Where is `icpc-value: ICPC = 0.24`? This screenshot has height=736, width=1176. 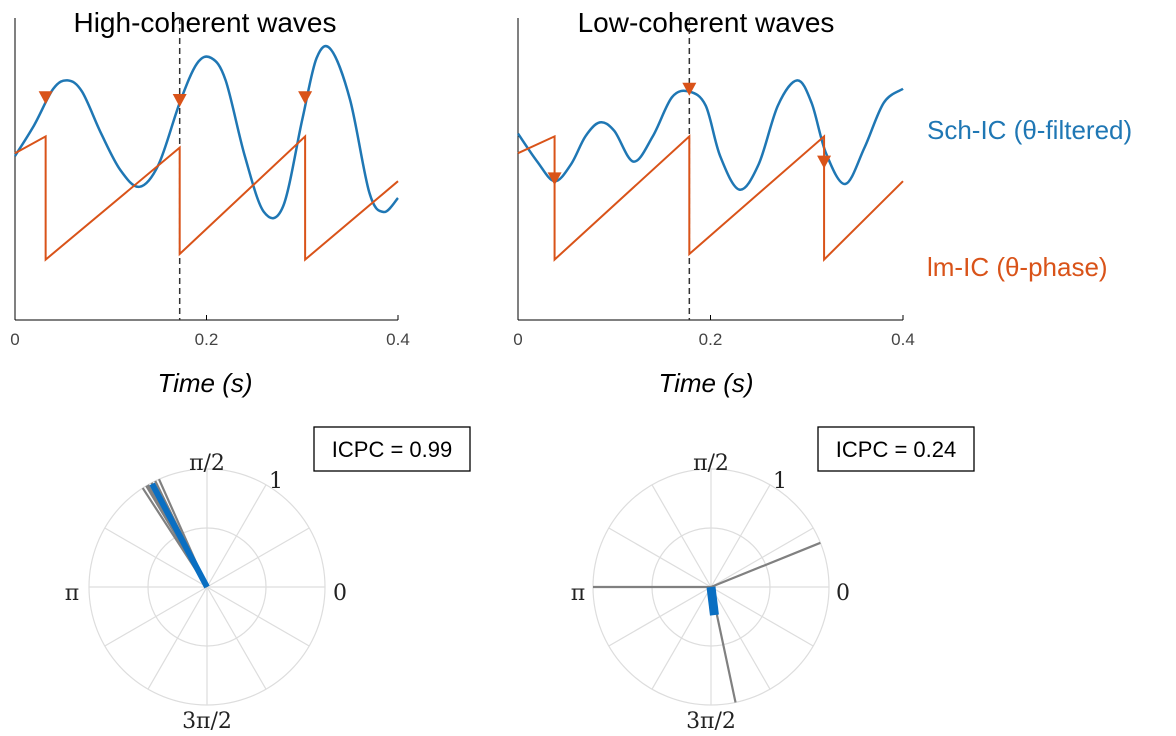
icpc-value: ICPC = 0.24 is located at coordinates (896, 449).